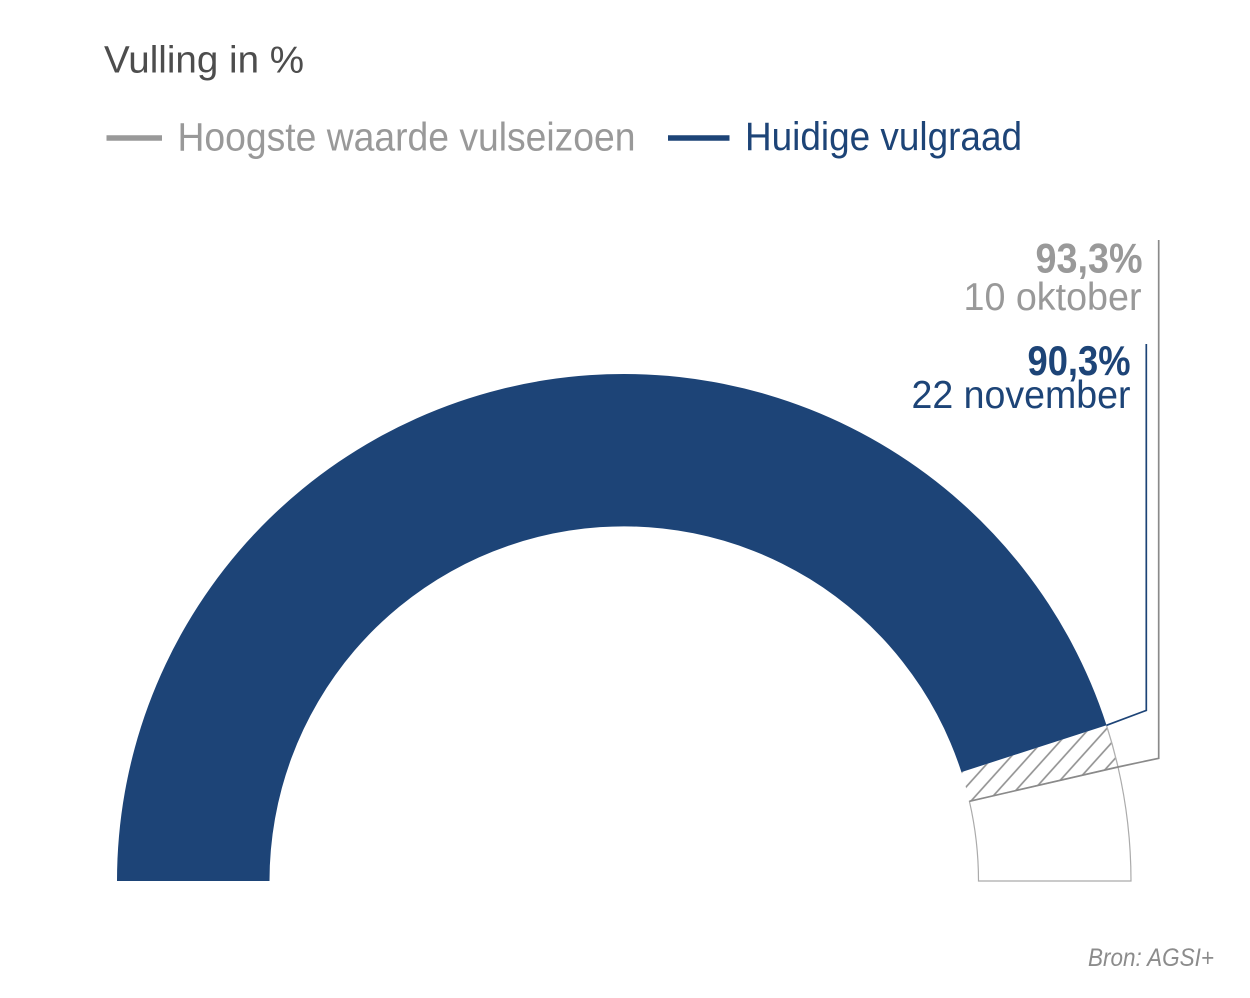 The height and width of the screenshot is (998, 1250). Describe the element at coordinates (1053, 297) in the screenshot. I see `svg-text: 10 oktober` at that location.